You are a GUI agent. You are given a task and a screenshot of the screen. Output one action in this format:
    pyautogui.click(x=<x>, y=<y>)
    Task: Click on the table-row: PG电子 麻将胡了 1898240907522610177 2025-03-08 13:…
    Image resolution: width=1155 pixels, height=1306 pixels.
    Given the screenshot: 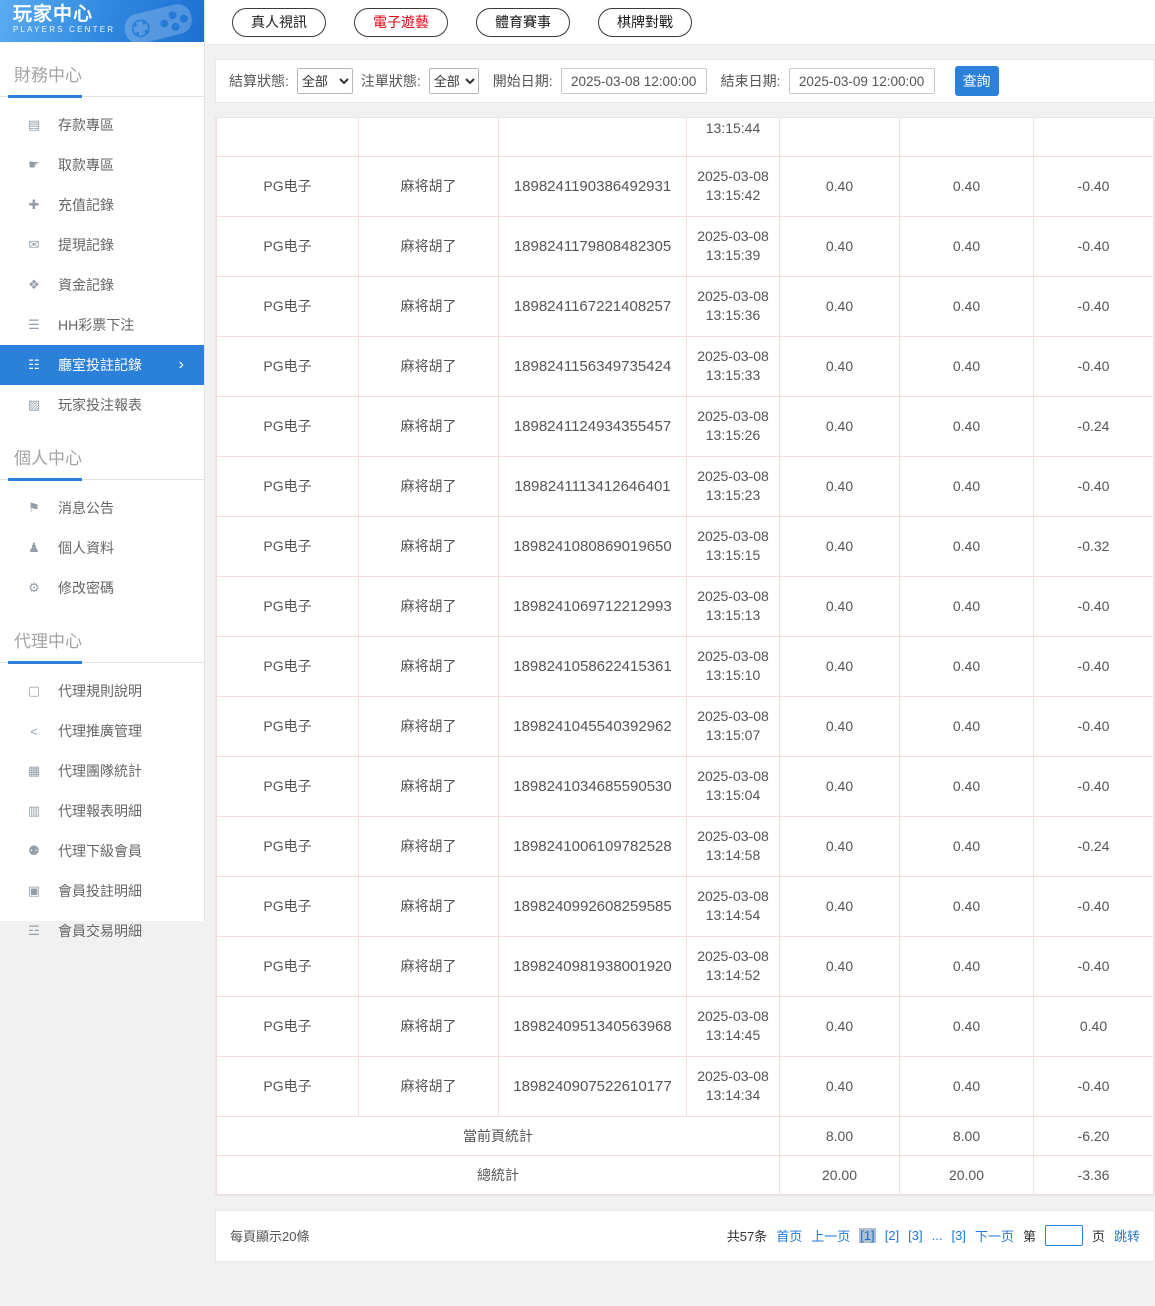 What is the action you would take?
    pyautogui.click(x=685, y=1086)
    